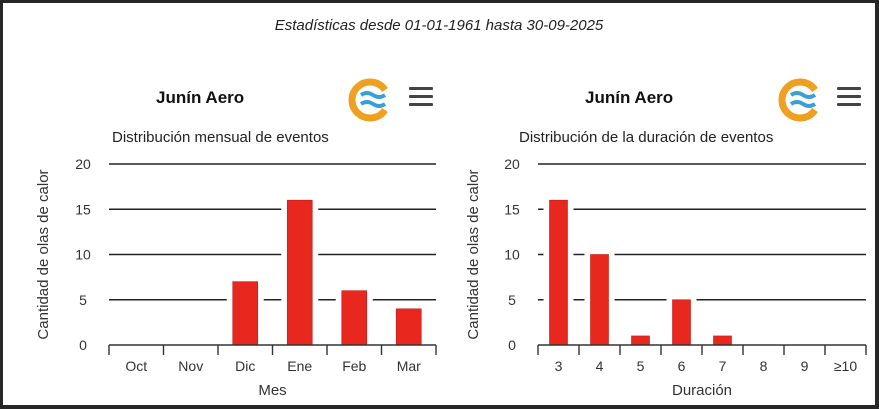 The image size is (879, 409). What do you see at coordinates (136, 366) in the screenshot?
I see `x-tick-label: Oct` at bounding box center [136, 366].